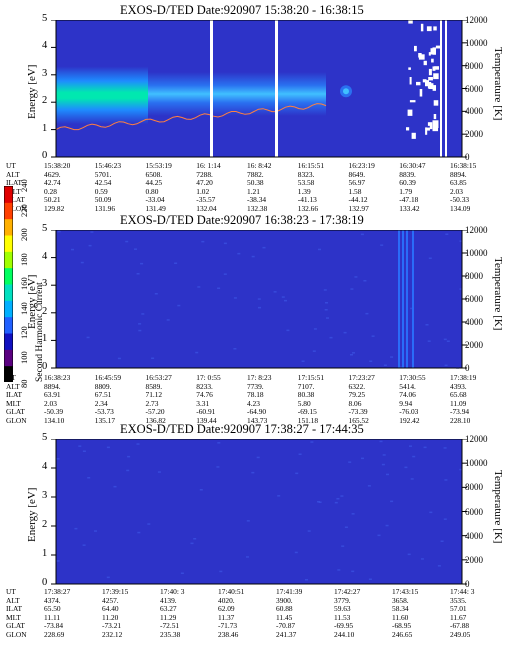 The height and width of the screenshot is (649, 505). I want to click on orbit-value: 16:23:19, so click(361, 165).